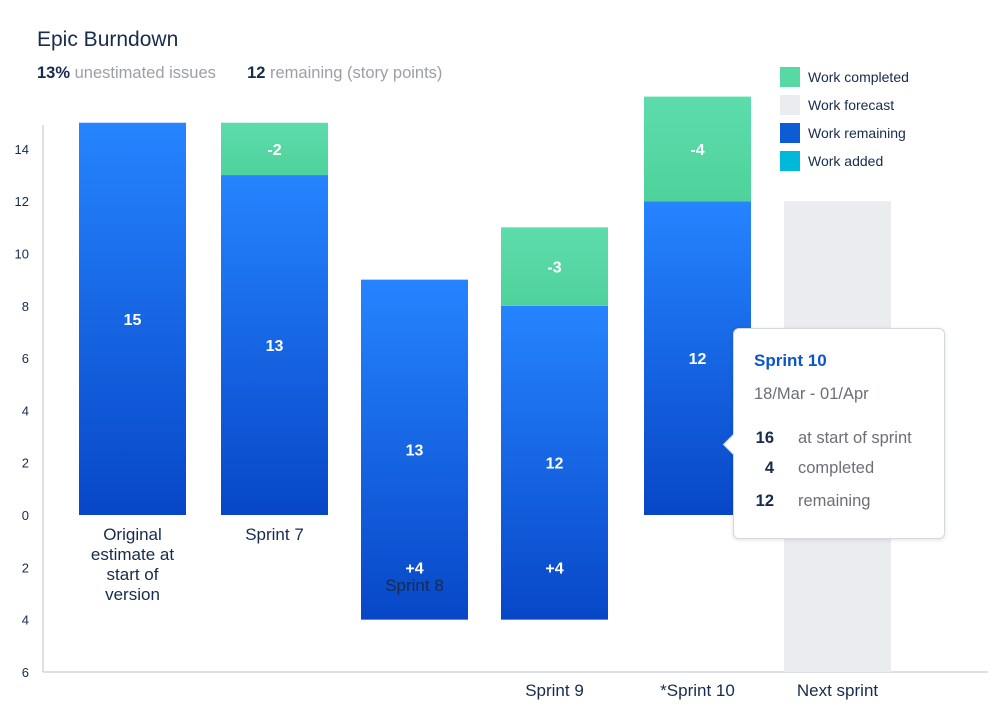  What do you see at coordinates (554, 690) in the screenshot?
I see `x-category-label: Sprint 9` at bounding box center [554, 690].